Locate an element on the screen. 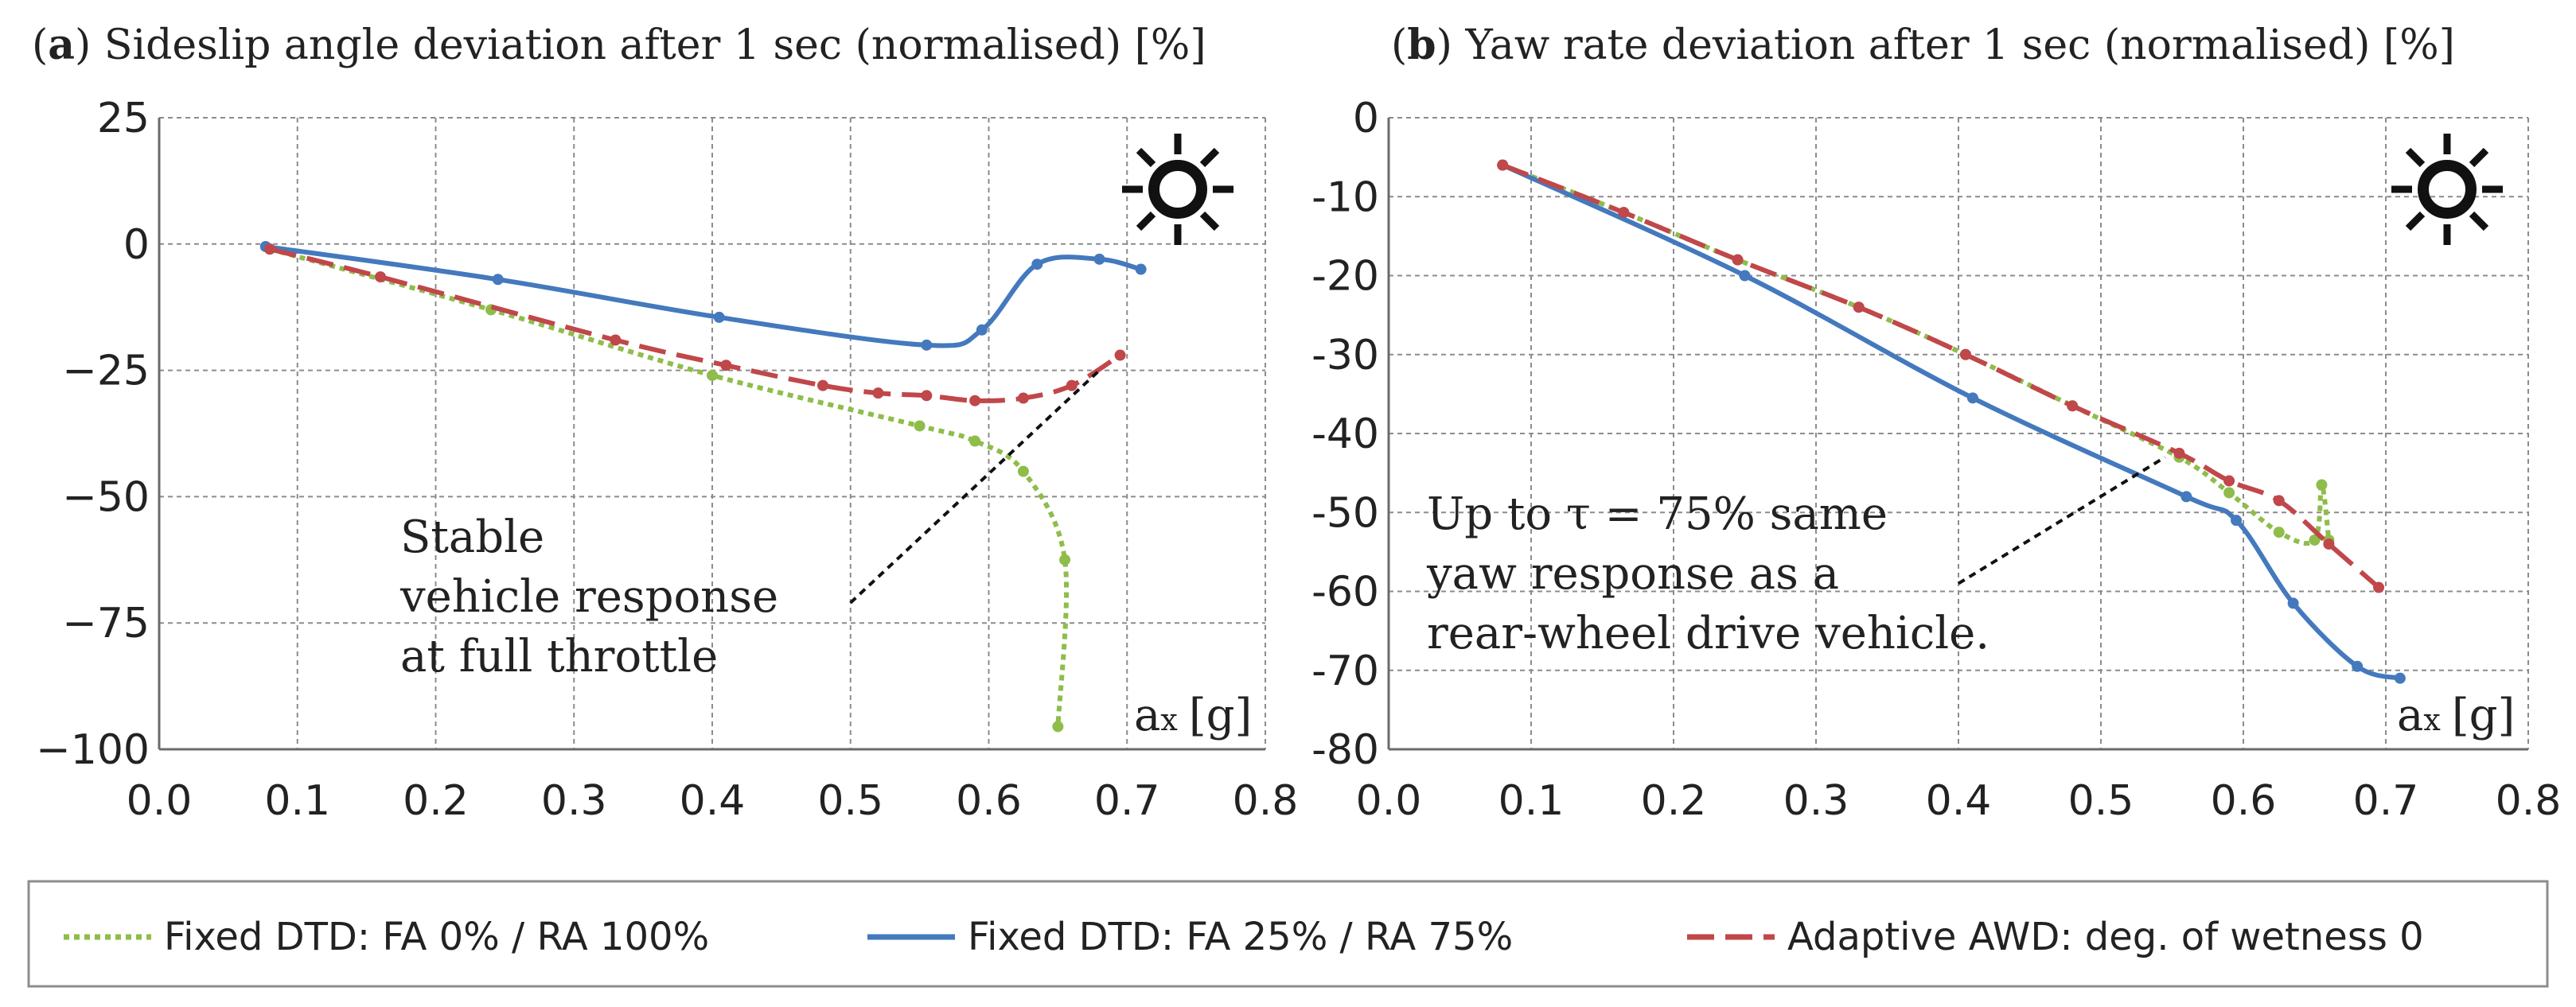 The image size is (2576, 1007). panel-a-y-tick-label: −100 is located at coordinates (93, 750).